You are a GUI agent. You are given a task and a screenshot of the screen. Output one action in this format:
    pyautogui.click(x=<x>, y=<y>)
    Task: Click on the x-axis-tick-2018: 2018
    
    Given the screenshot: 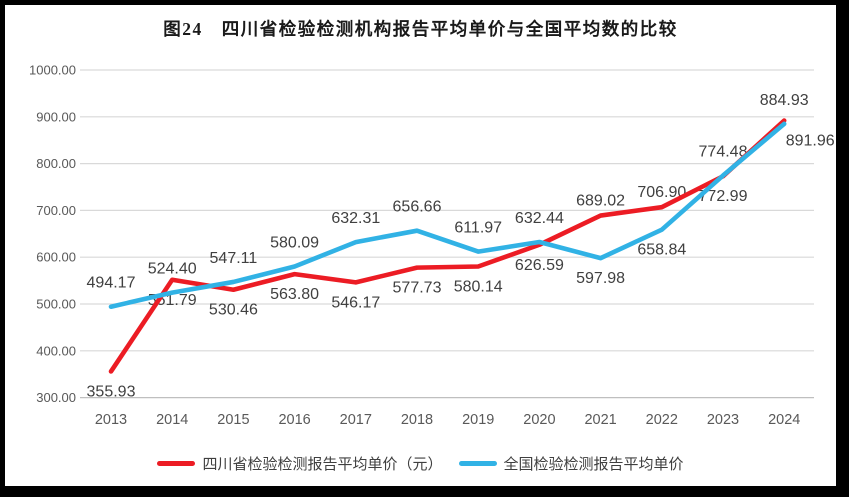 What is the action you would take?
    pyautogui.click(x=417, y=420)
    